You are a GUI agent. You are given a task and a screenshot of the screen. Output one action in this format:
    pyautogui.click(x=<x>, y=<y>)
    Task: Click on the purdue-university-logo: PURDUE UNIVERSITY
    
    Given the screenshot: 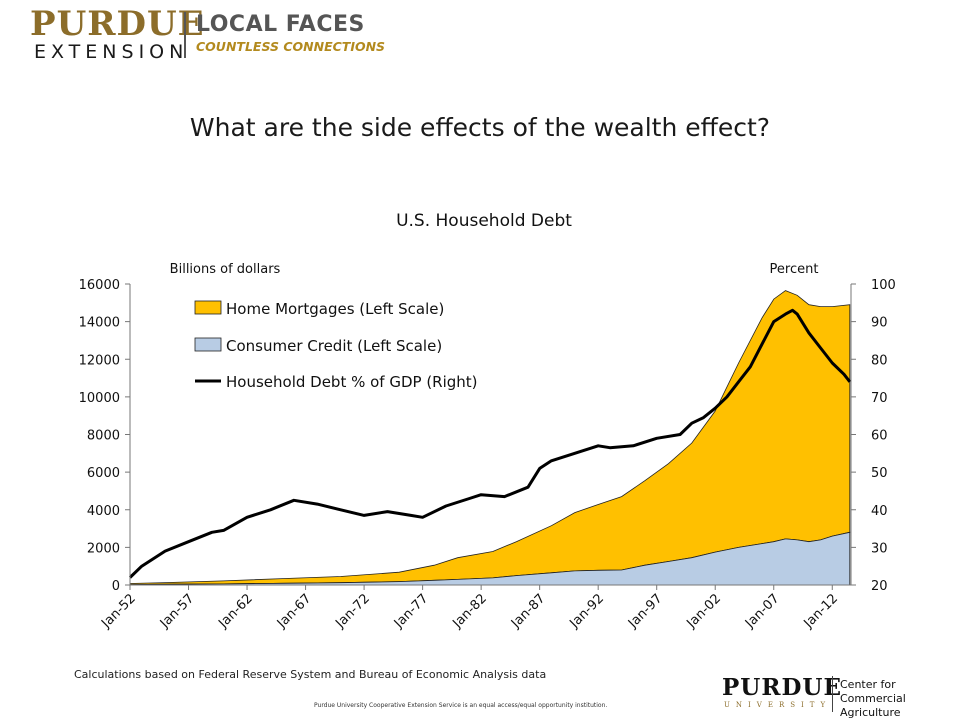 What is the action you would take?
    pyautogui.click(x=782, y=693)
    